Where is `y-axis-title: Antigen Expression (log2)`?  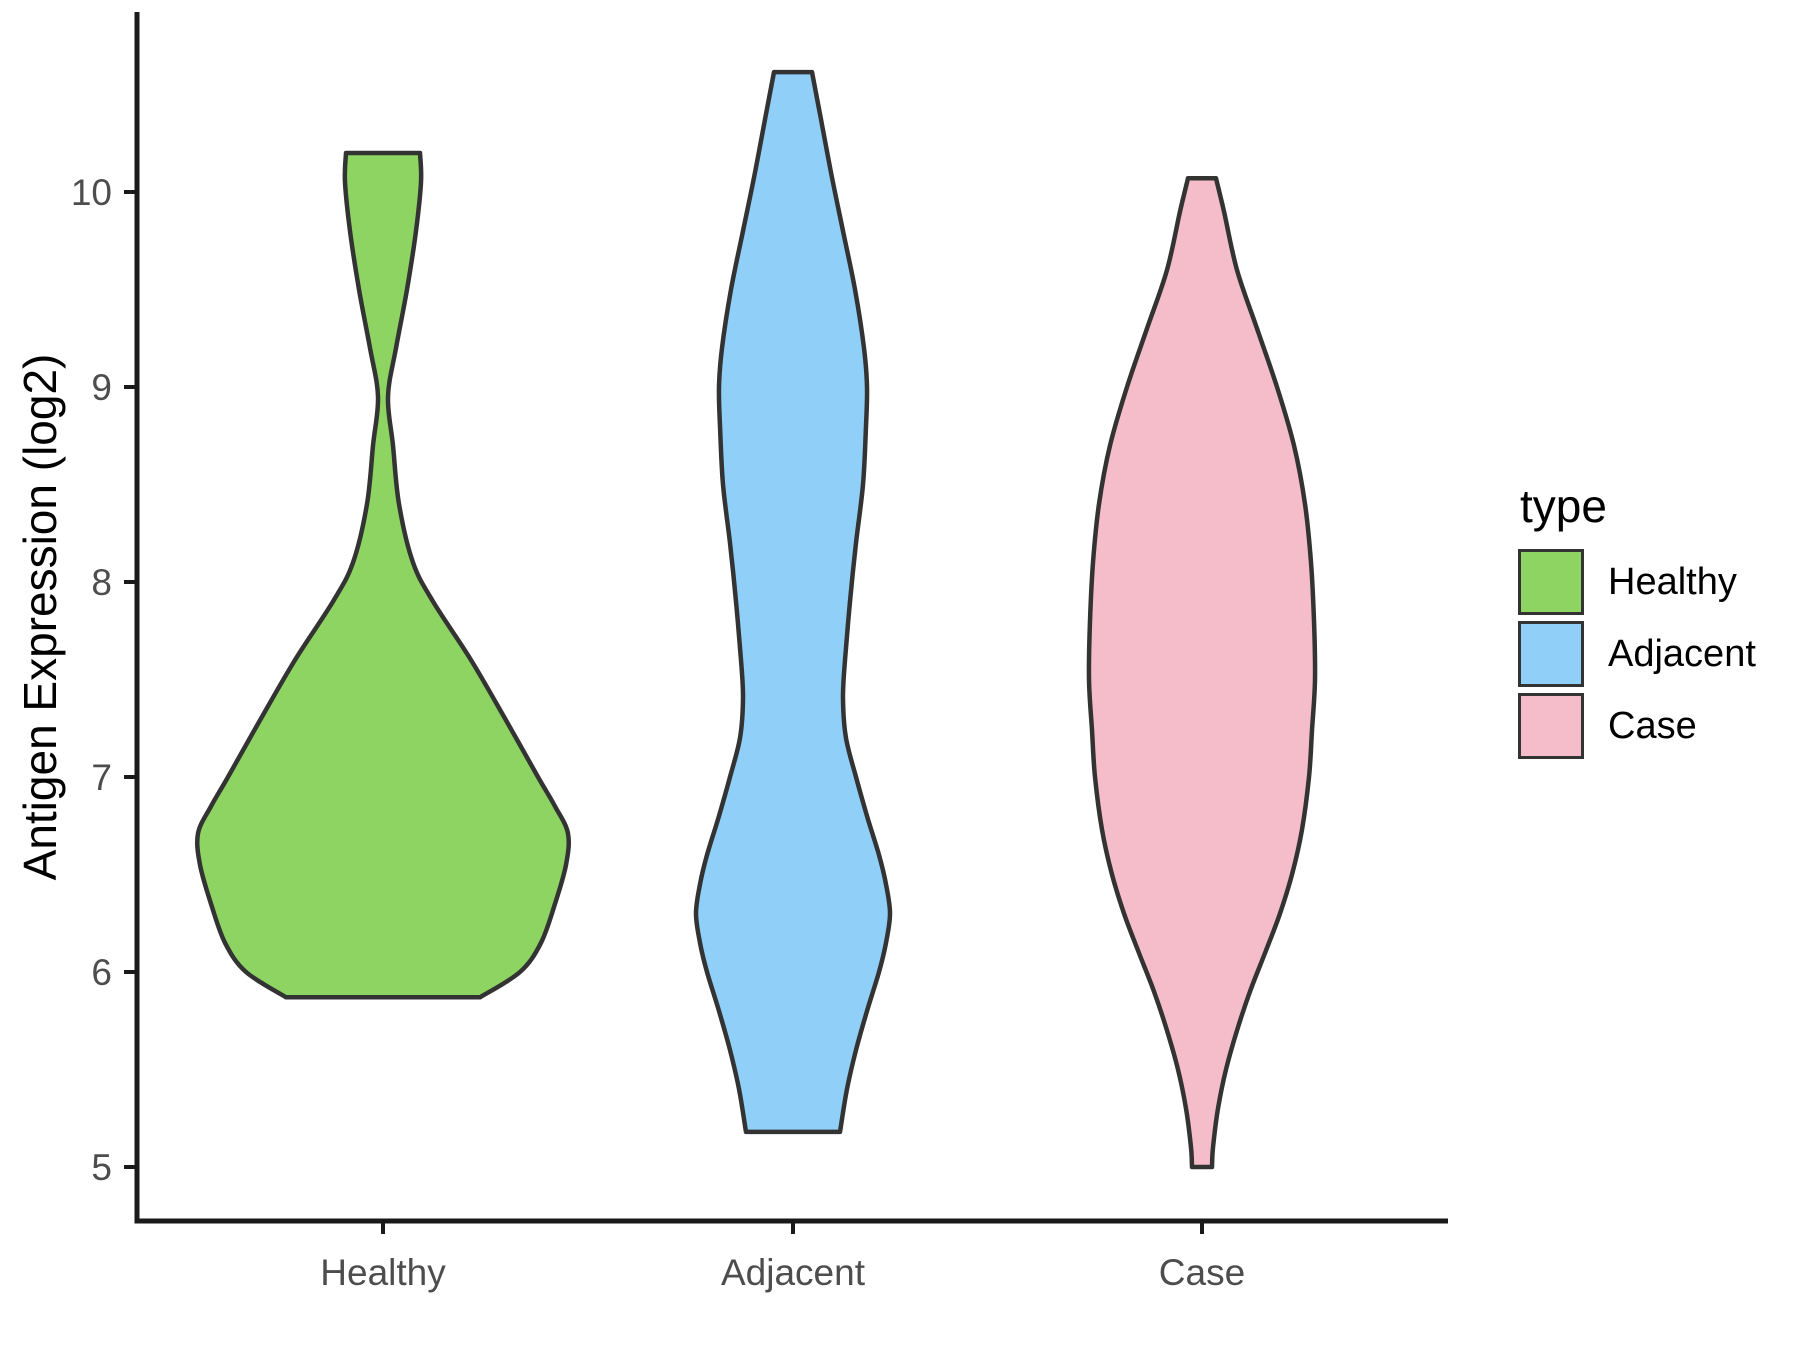 y-axis-title: Antigen Expression (log2) is located at coordinates (40, 617).